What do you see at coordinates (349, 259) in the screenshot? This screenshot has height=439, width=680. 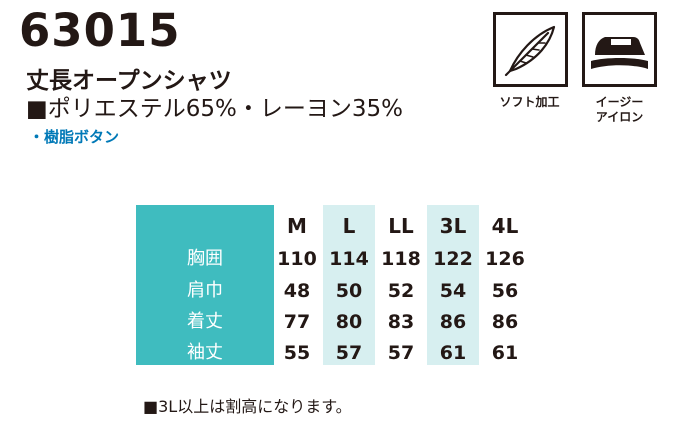 I see `table-cell: 114` at bounding box center [349, 259].